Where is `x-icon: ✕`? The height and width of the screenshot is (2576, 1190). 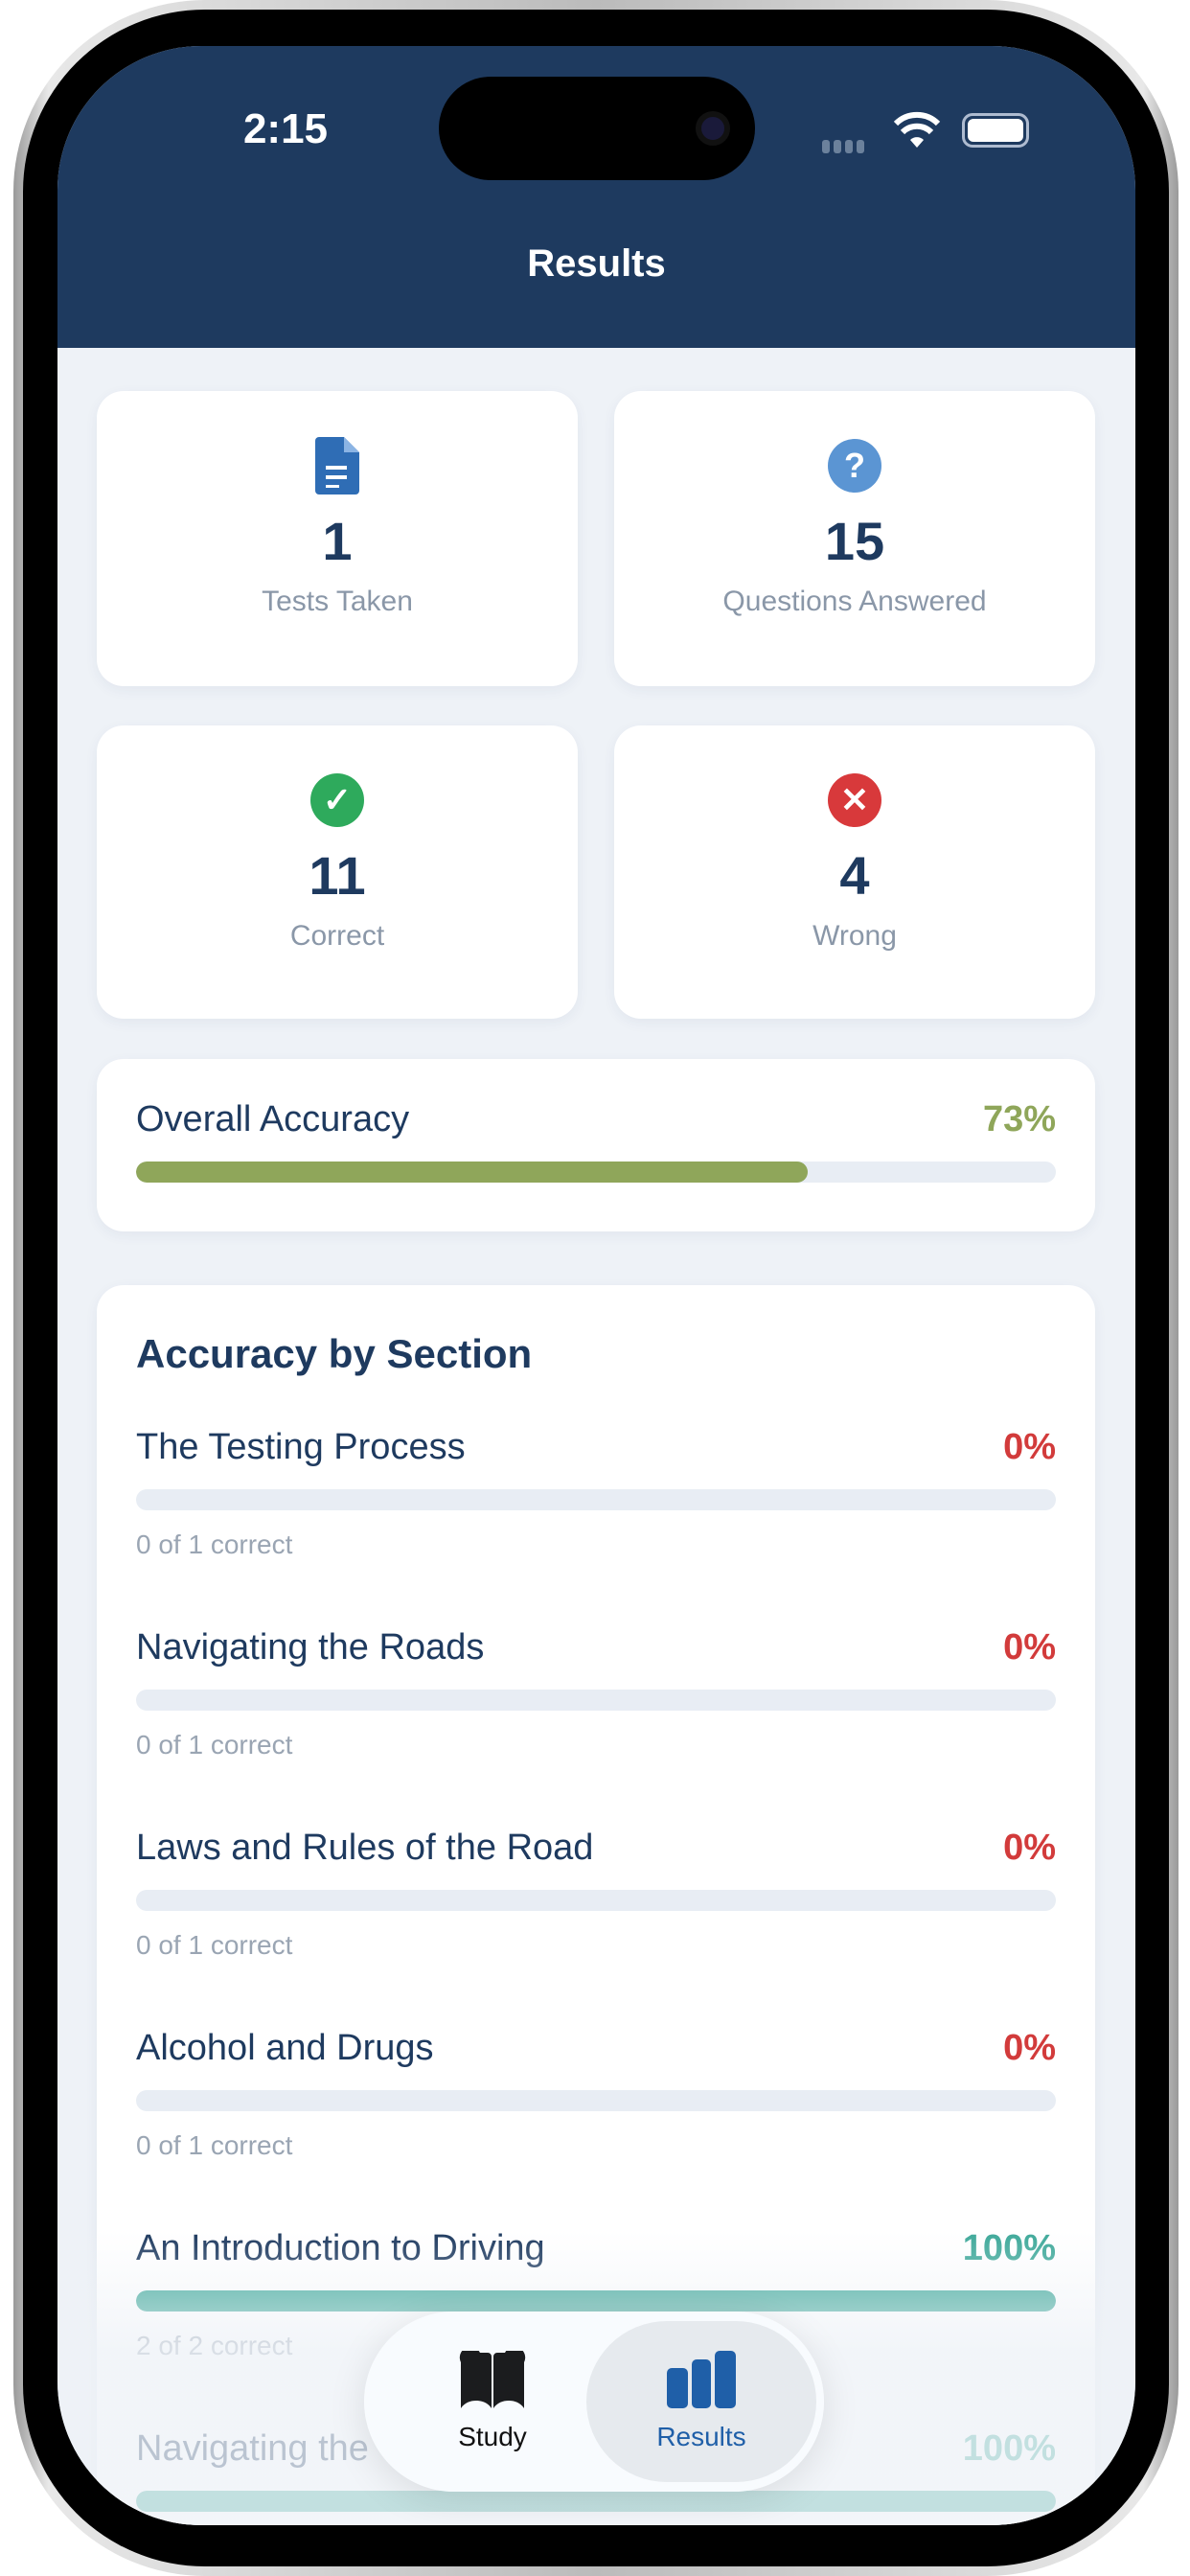 x-icon: ✕ is located at coordinates (855, 800).